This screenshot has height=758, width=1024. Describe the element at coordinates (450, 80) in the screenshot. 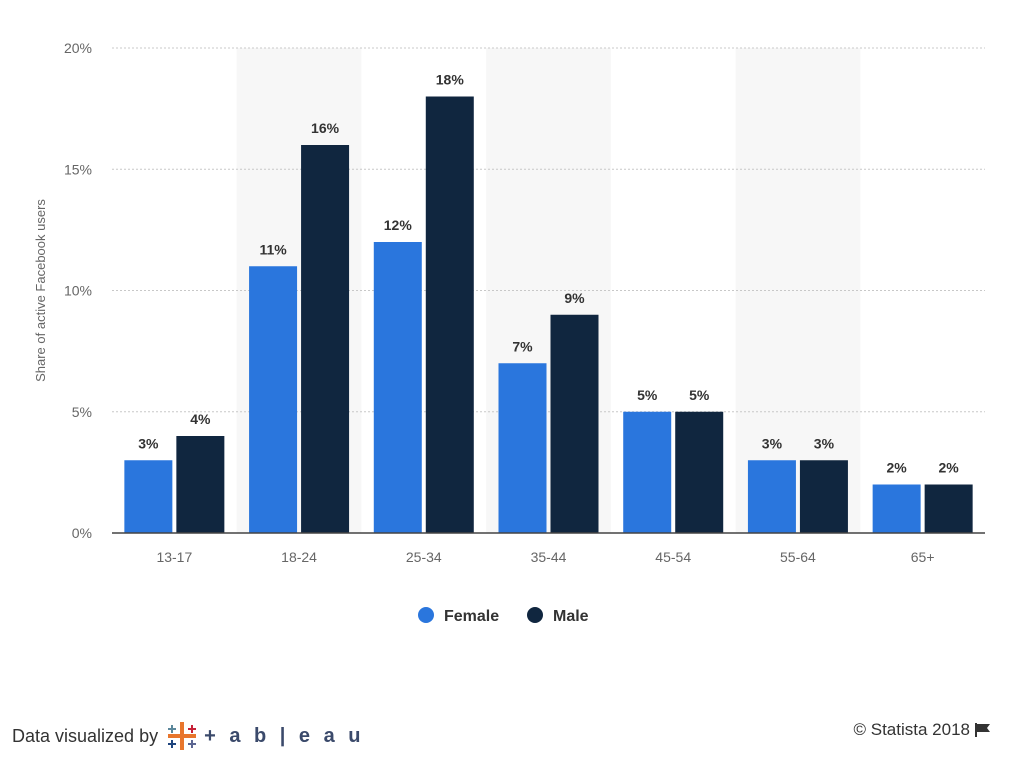

I see `data-label: 18%` at that location.